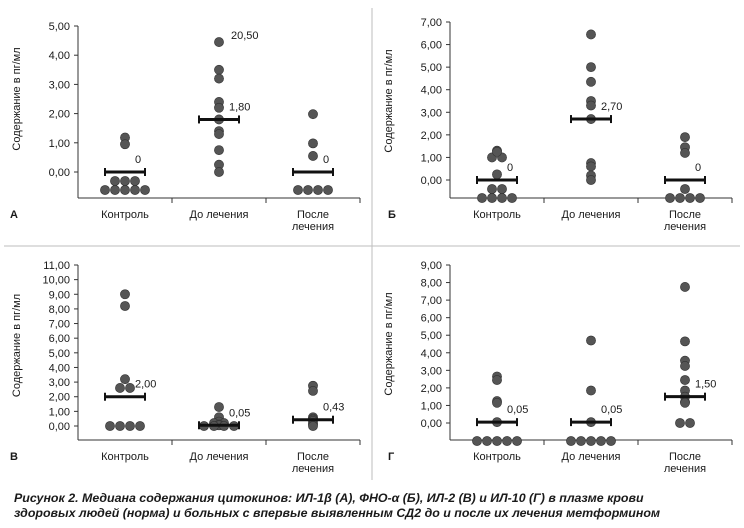 The width and height of the screenshot is (744, 528). Describe the element at coordinates (59, 325) in the screenshot. I see `y-tick-label: 7,00` at that location.